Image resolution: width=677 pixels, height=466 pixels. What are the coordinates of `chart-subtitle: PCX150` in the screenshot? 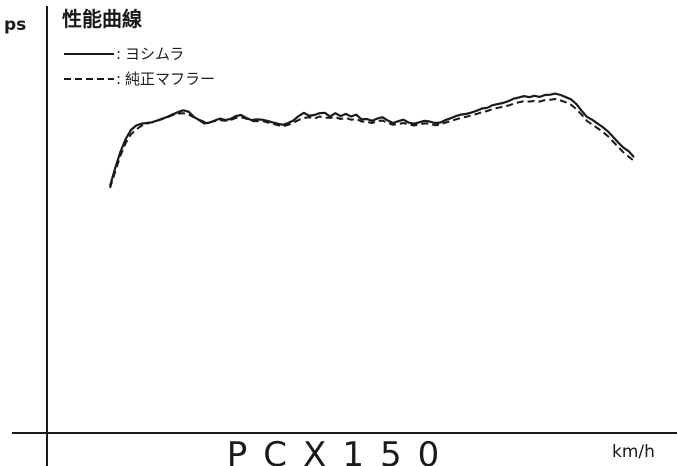 It's located at (341, 450).